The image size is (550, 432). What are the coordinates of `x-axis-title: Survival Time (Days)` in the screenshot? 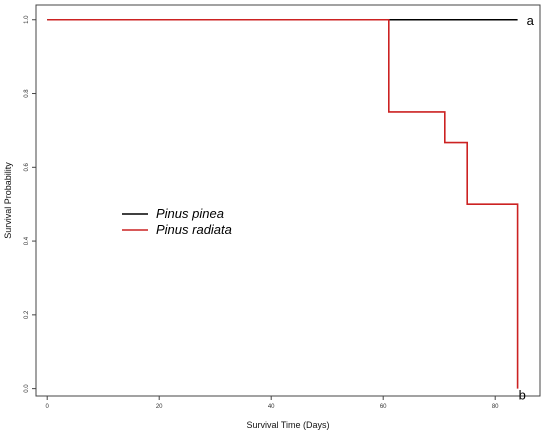 It's located at (287, 425).